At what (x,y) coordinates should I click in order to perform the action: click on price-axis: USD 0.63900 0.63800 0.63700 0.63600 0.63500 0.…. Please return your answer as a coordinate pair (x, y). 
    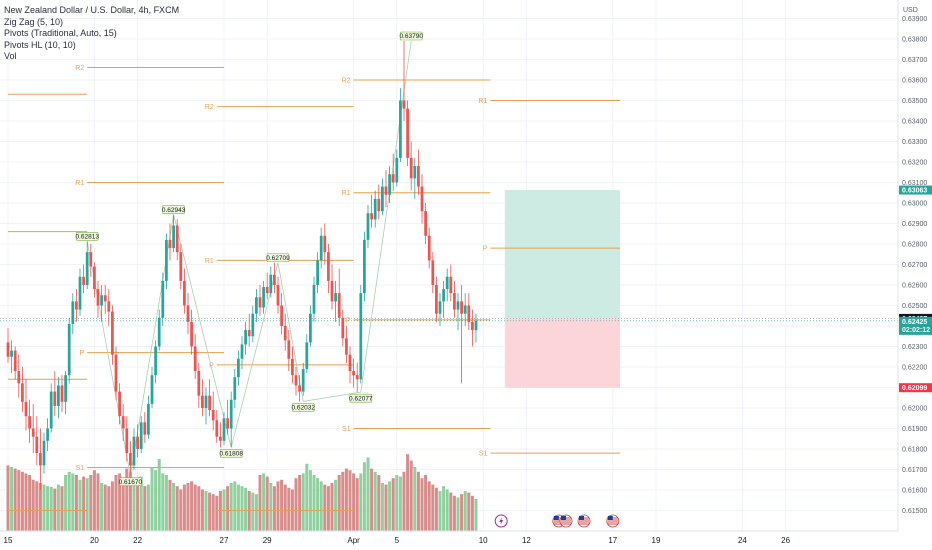
    Looking at the image, I should click on (914, 265).